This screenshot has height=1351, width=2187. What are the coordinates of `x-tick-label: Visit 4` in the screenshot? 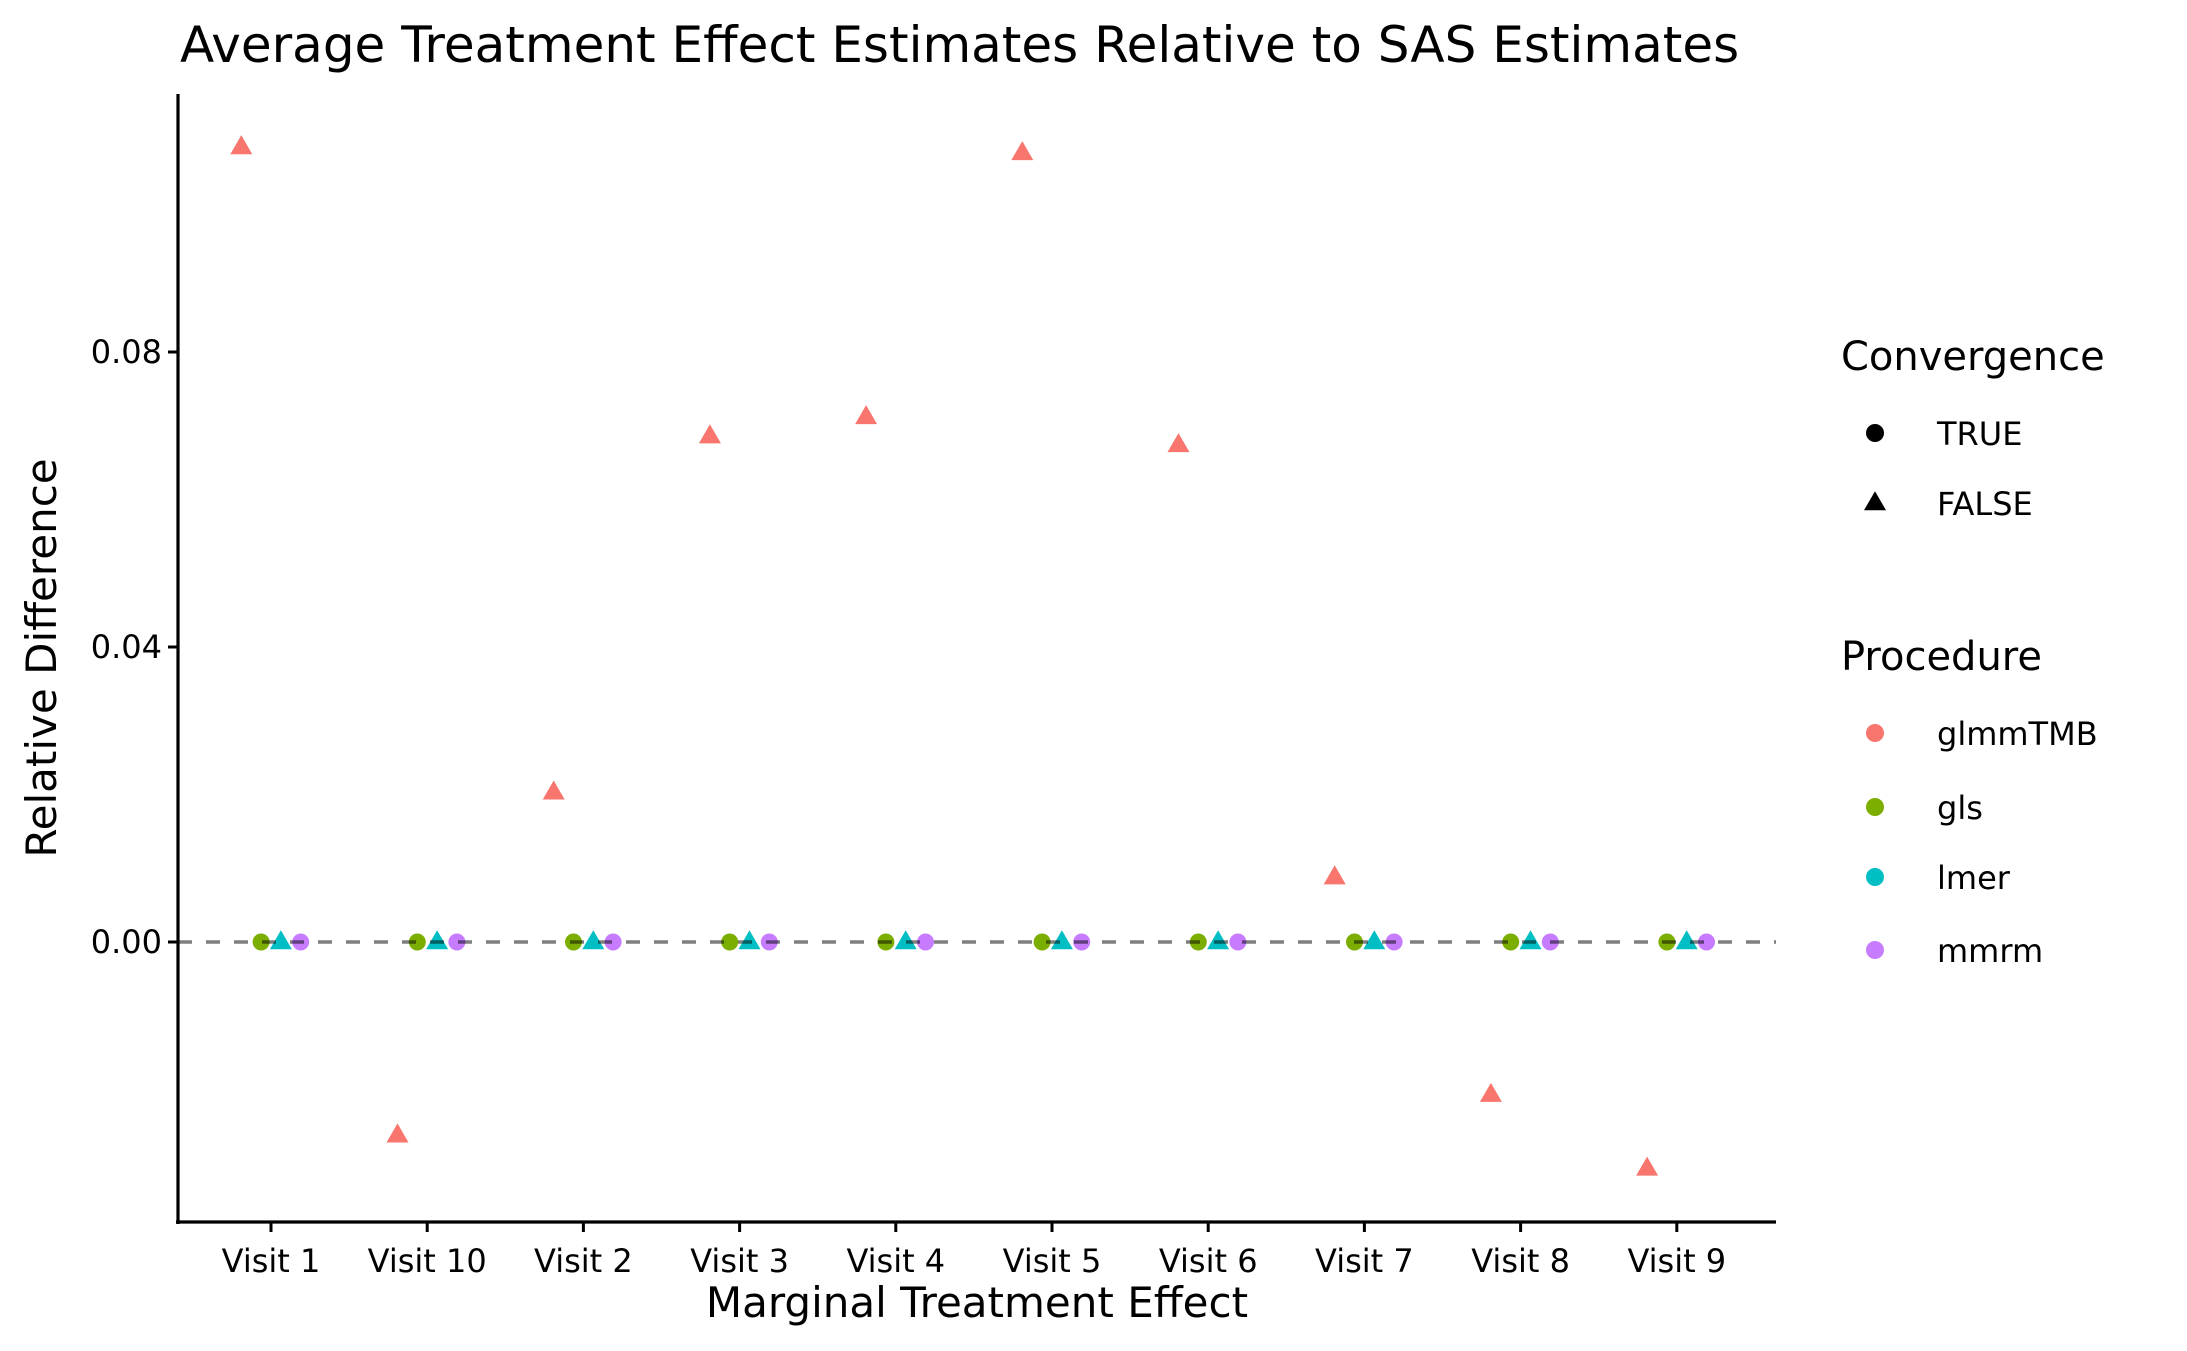 It's located at (895, 1261).